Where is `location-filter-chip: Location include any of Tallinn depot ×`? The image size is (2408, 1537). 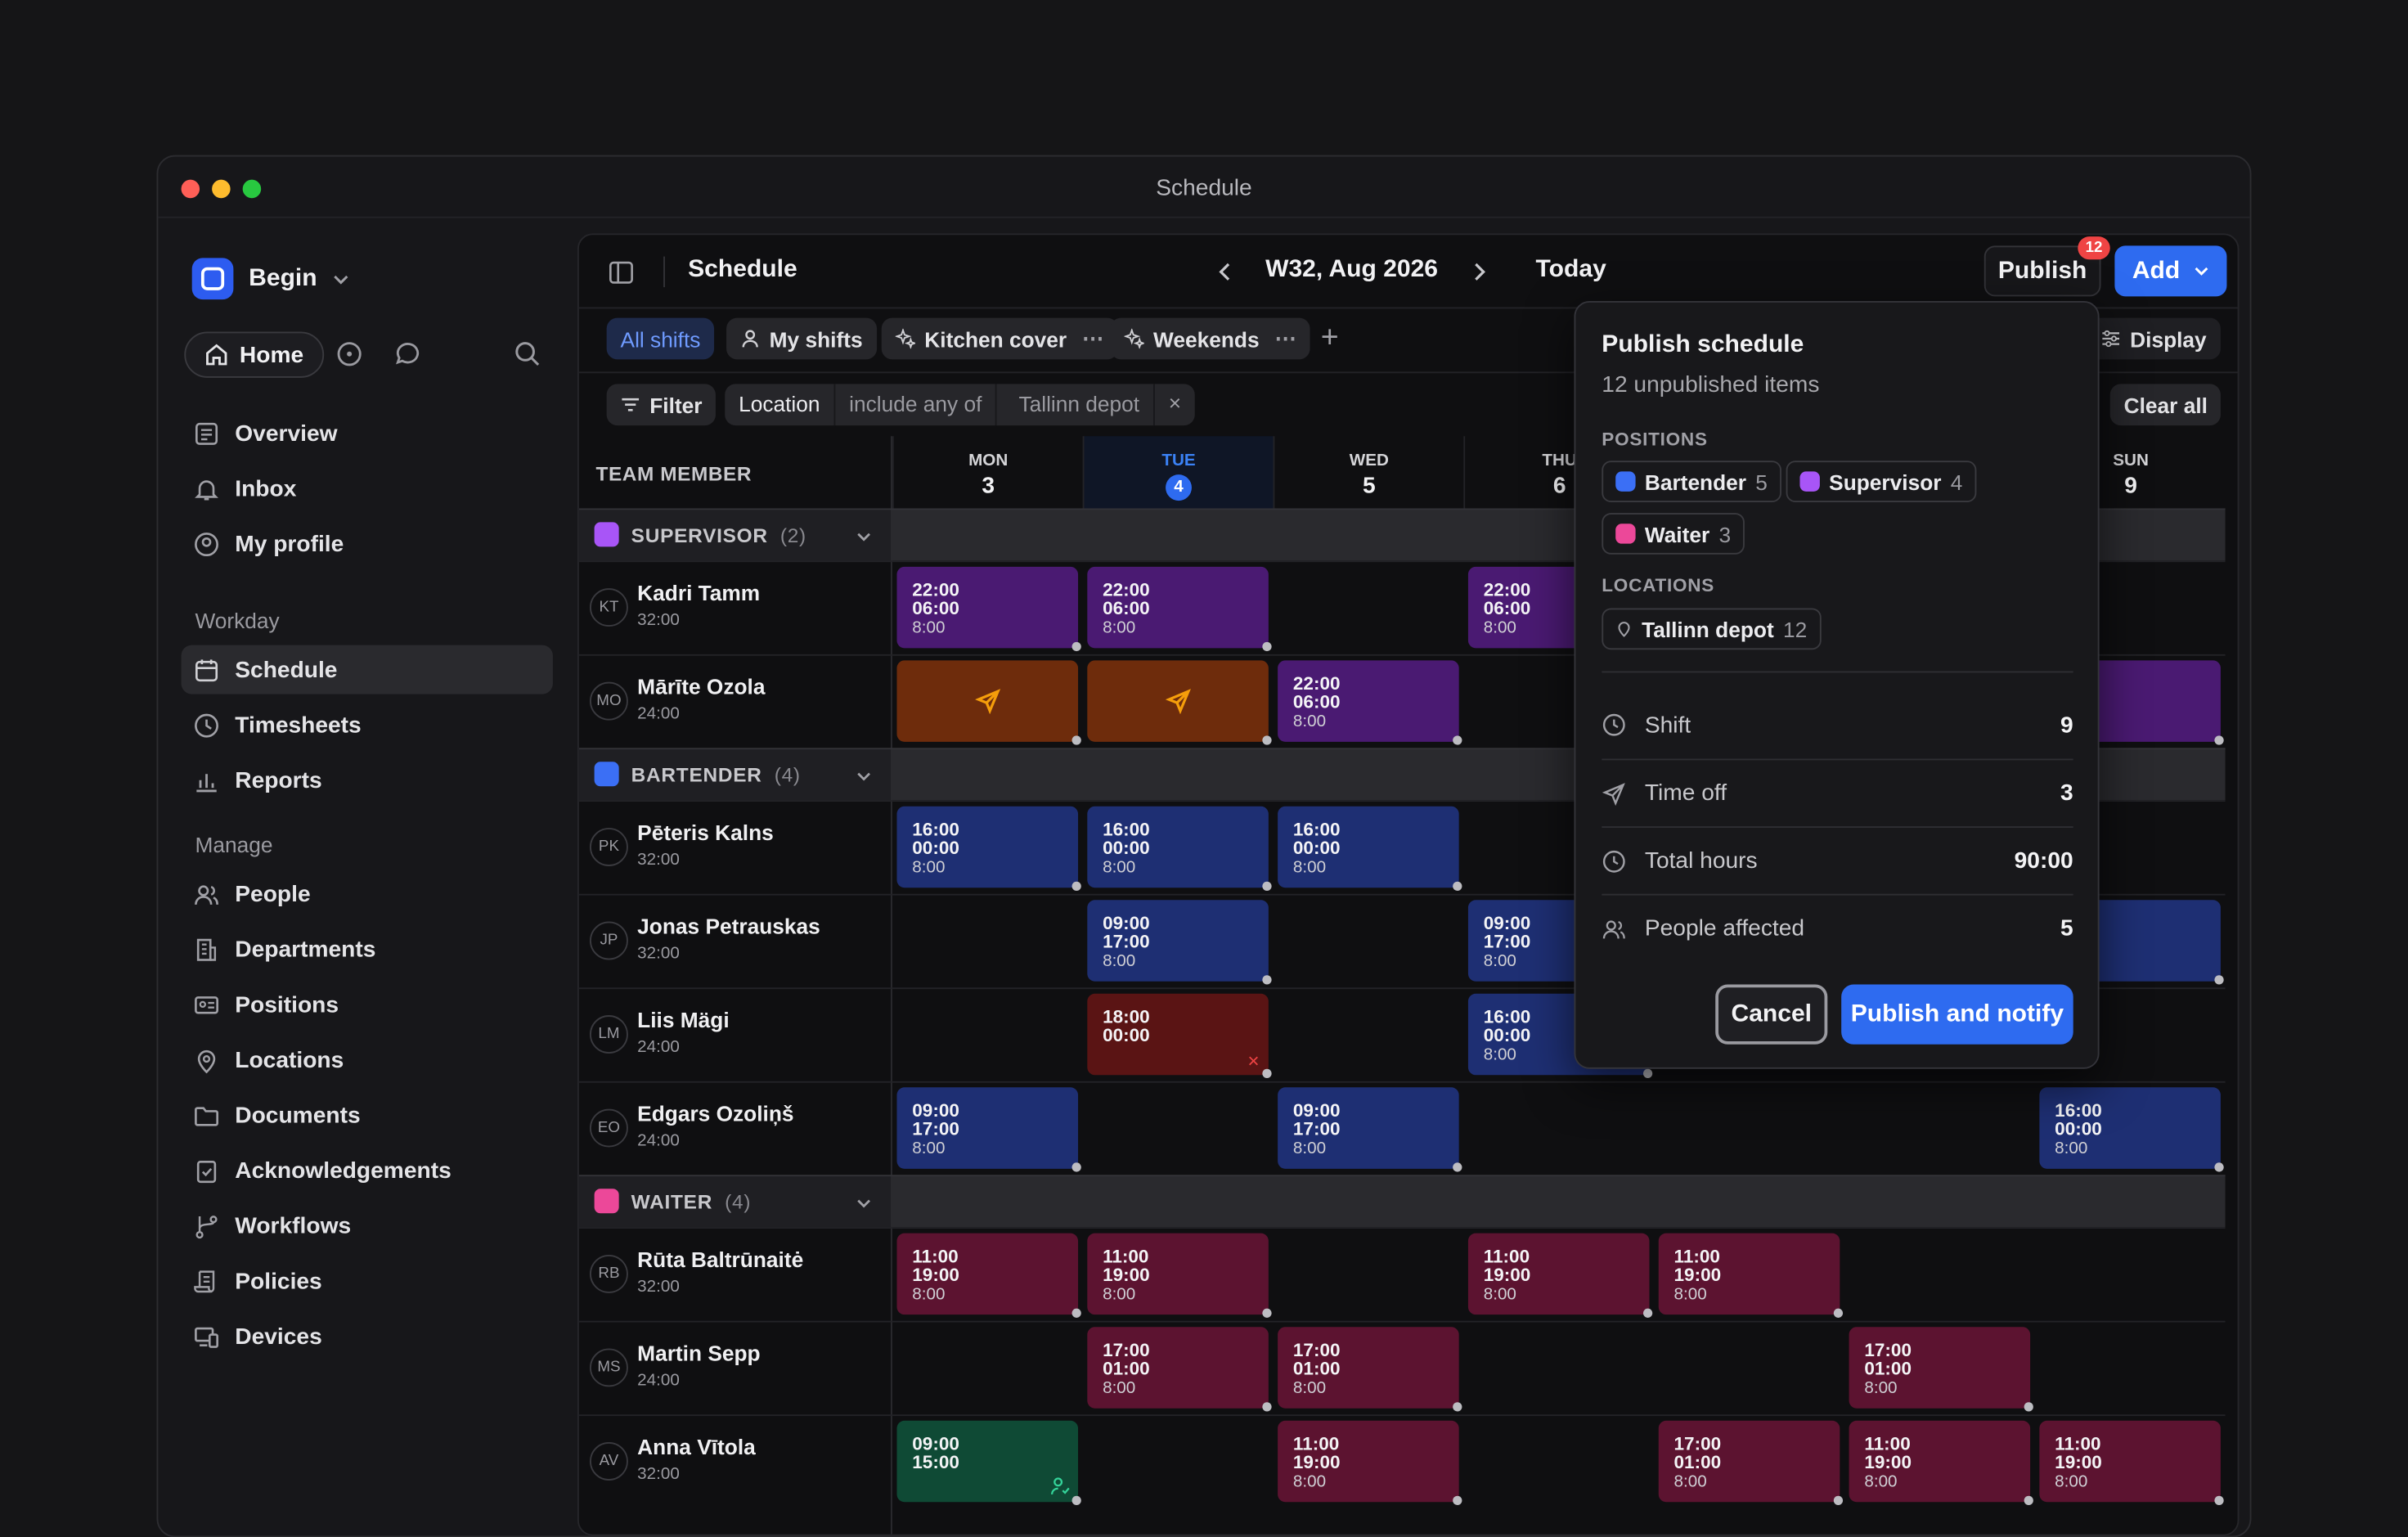 location-filter-chip: Location include any of Tallinn depot × is located at coordinates (960, 405).